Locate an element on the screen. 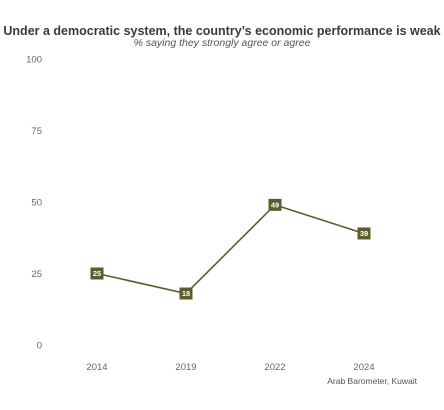  data-label: 25 is located at coordinates (97, 273).